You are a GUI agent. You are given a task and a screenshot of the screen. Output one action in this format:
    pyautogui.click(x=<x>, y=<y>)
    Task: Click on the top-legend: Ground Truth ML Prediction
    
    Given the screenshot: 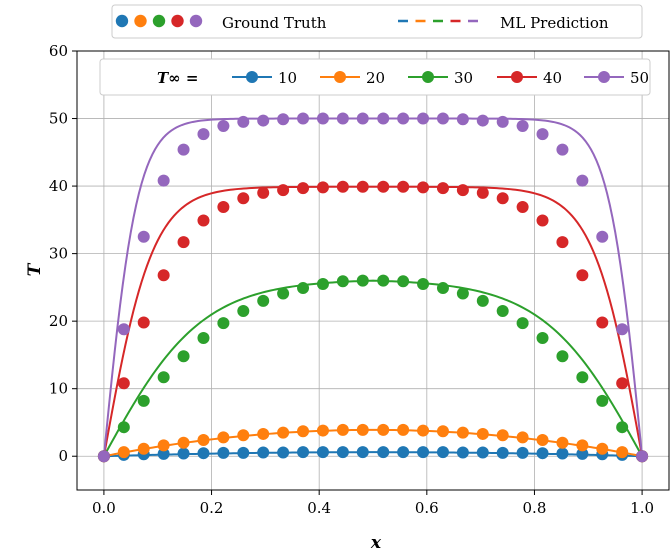 What is the action you would take?
    pyautogui.click(x=377, y=21)
    